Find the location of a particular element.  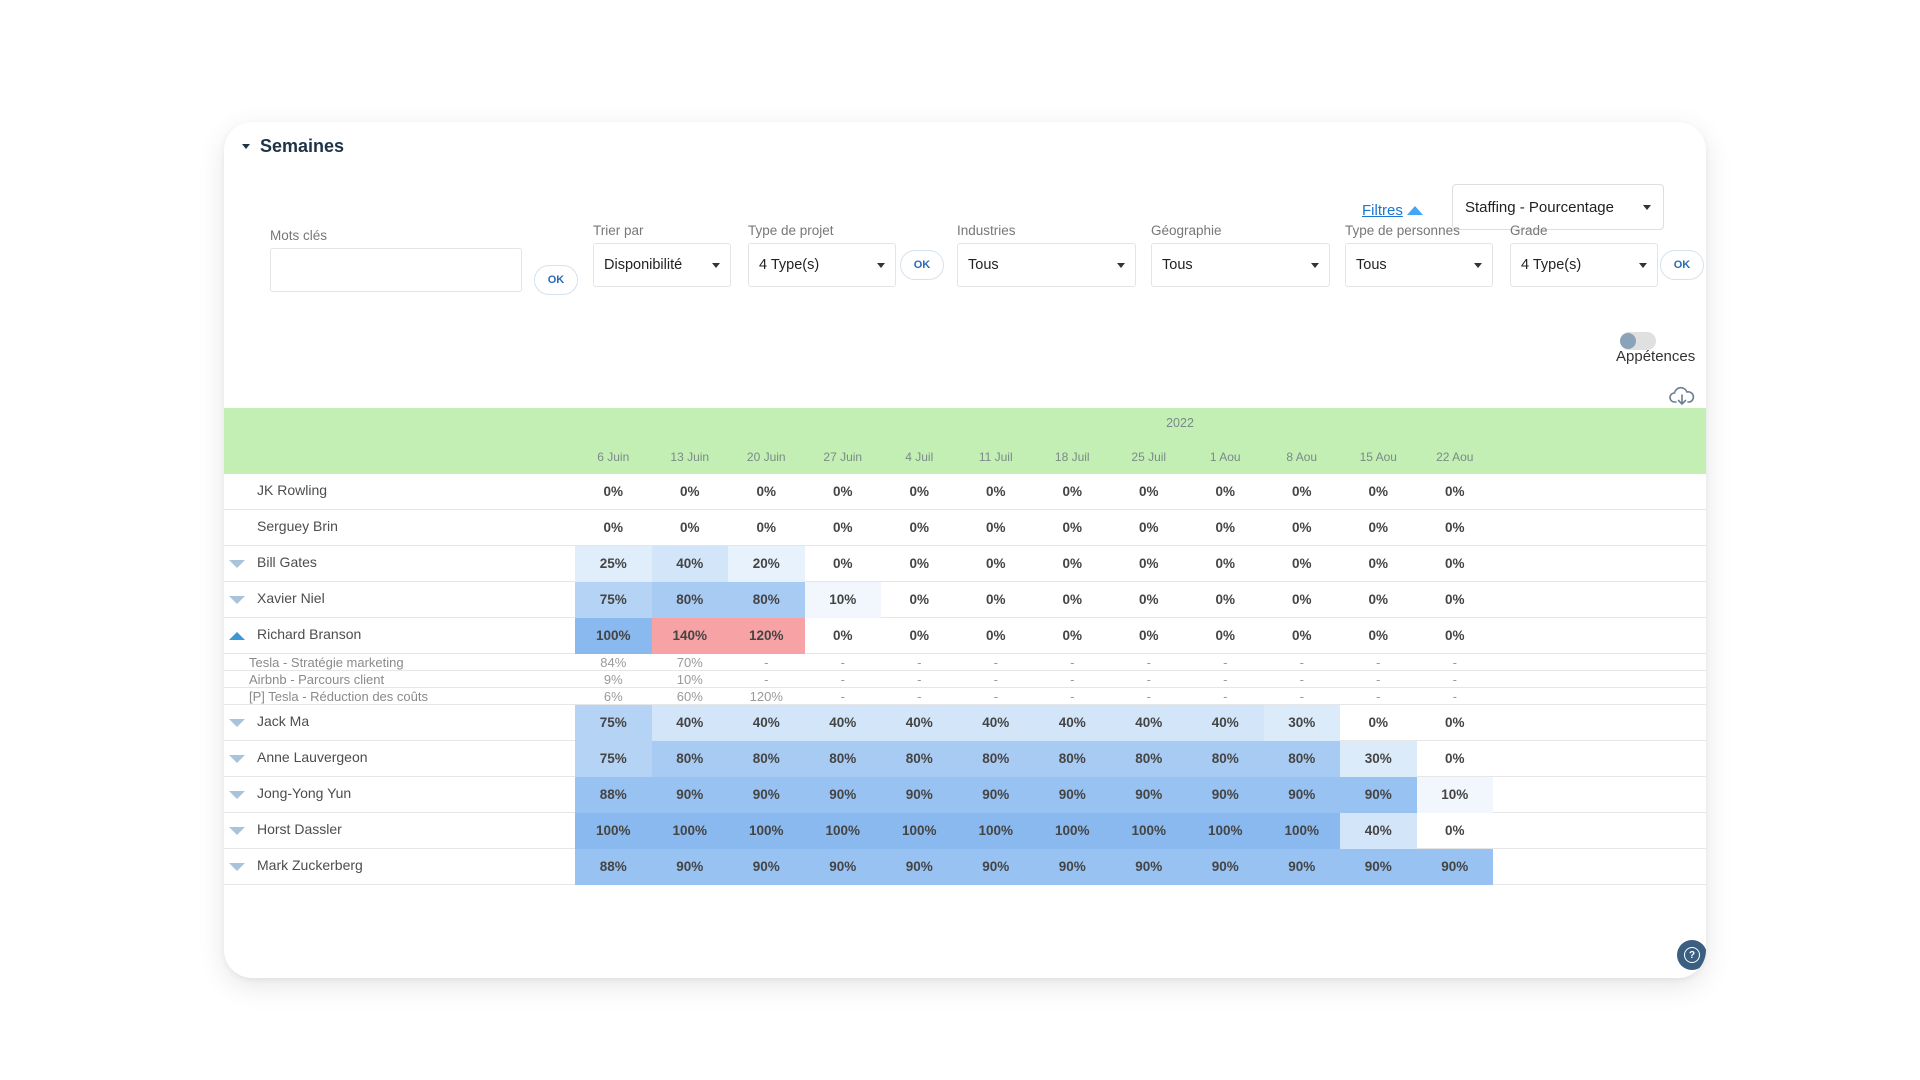

keywords-input is located at coordinates (396, 270).